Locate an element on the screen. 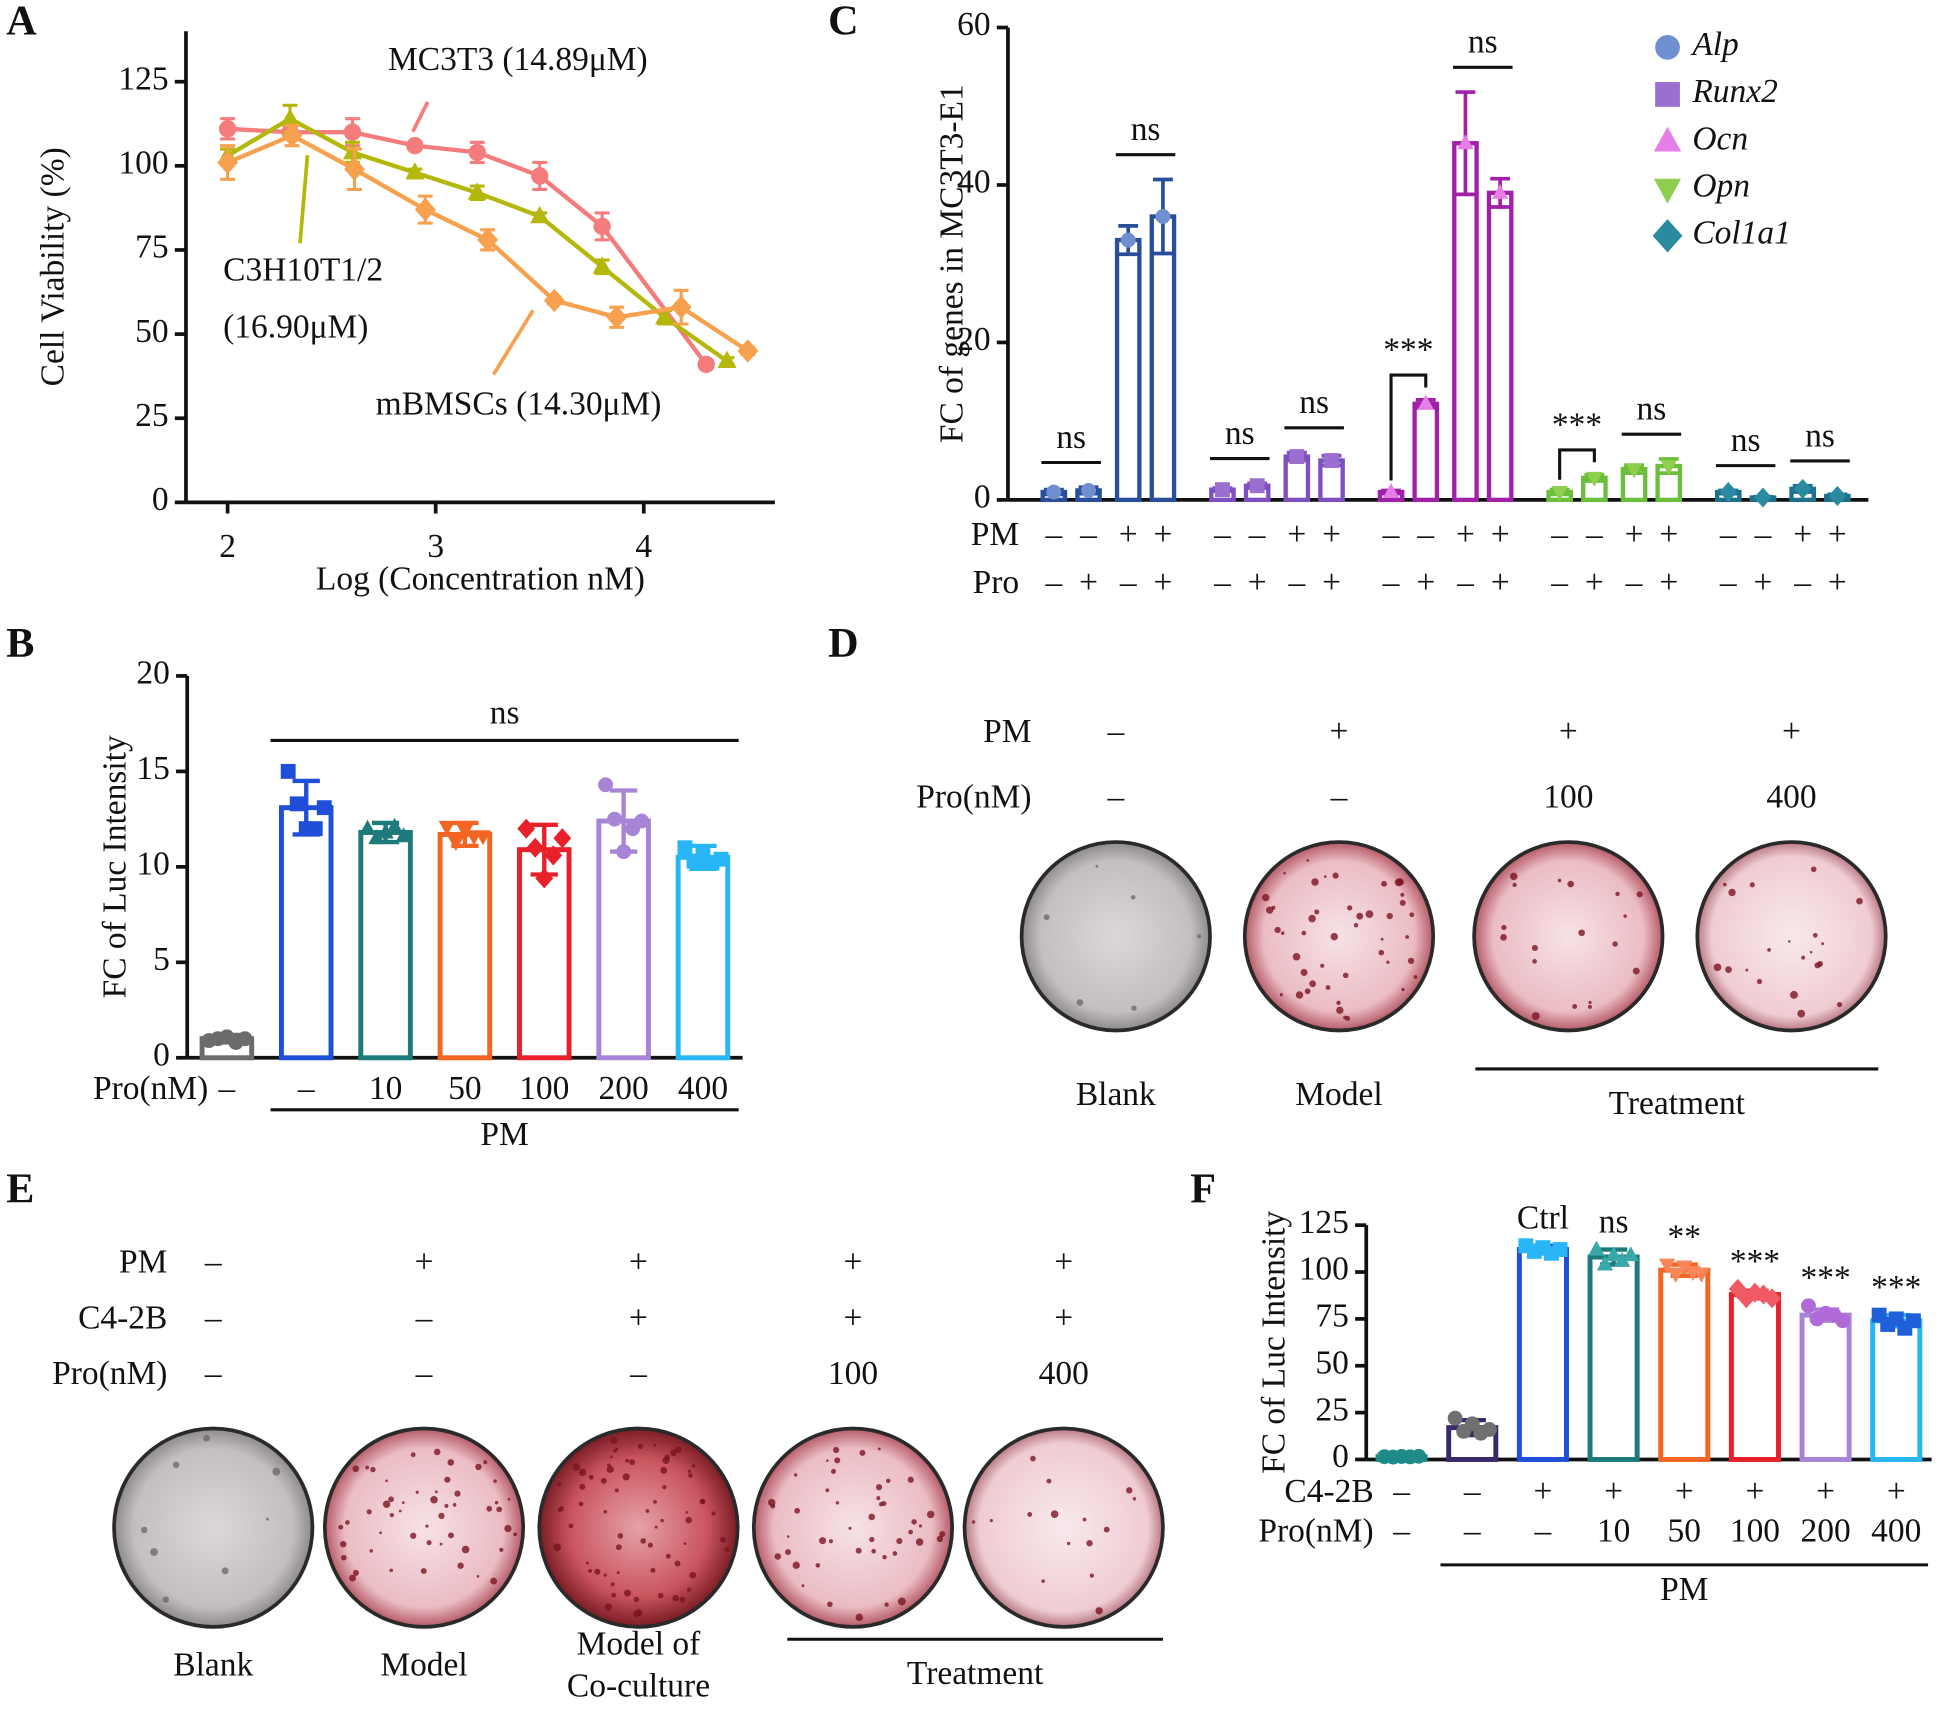 This screenshot has height=1730, width=1944. legend-marker is located at coordinates (1667, 47).